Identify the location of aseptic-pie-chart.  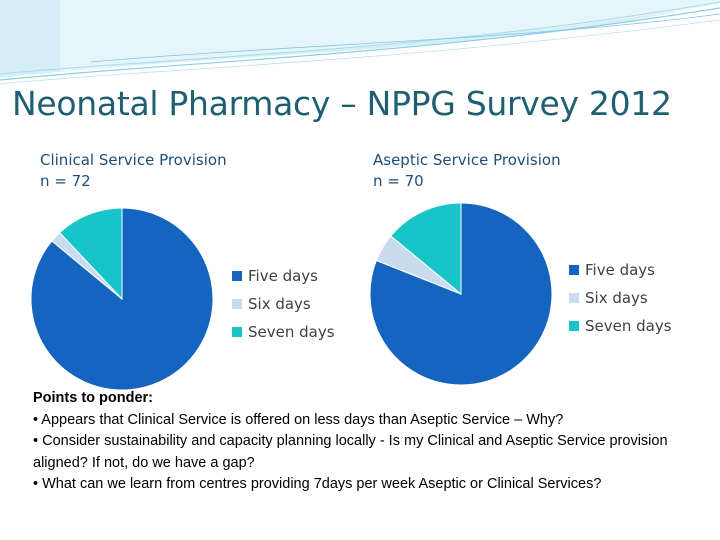
(461, 294).